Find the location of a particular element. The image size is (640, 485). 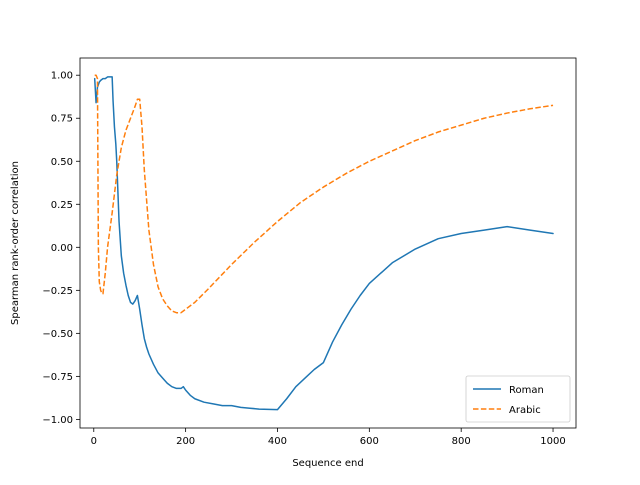

y-tick-label: −0.75 is located at coordinates (57, 377).